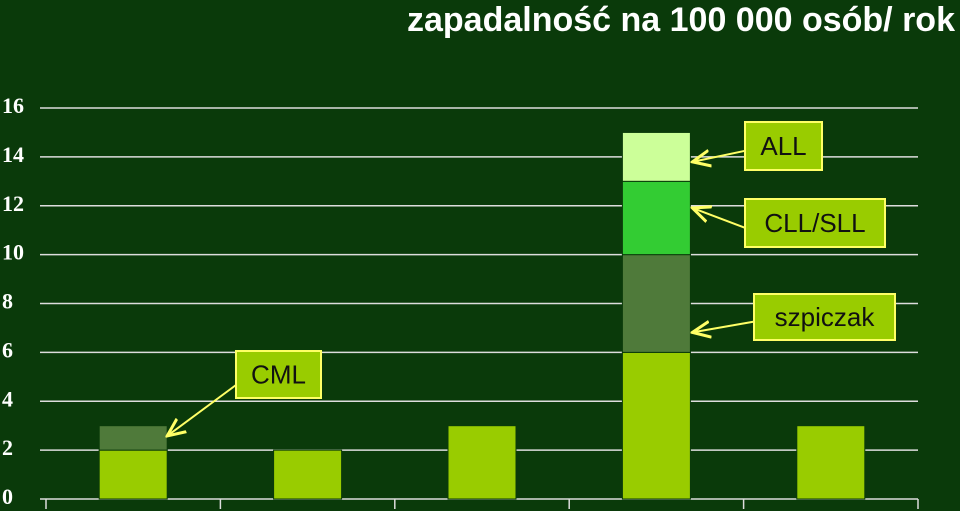  I want to click on callout-label: CML, so click(278, 374).